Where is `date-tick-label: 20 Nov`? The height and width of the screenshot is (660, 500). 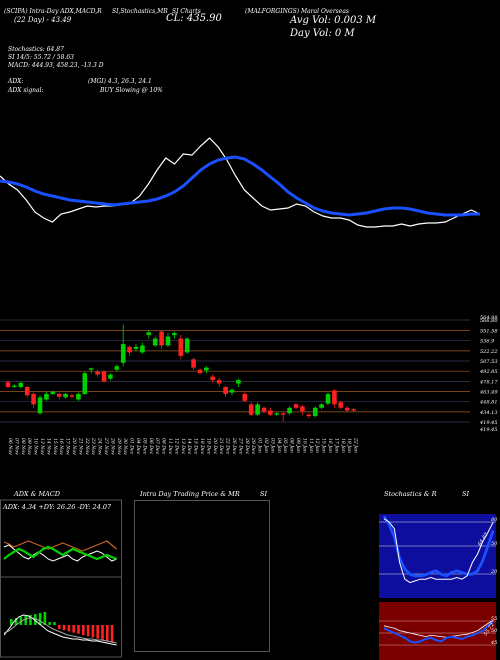
date-tick-label: 20 Nov is located at coordinates (74, 446).